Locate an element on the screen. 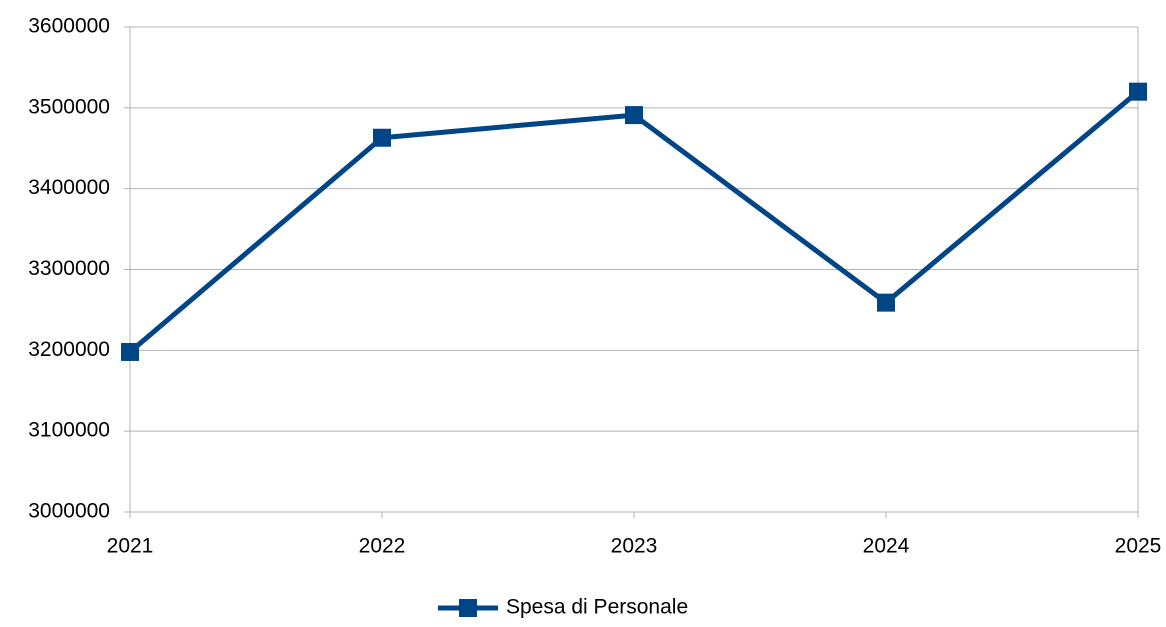  y-tick-label: 3600000 is located at coordinates (69, 26).